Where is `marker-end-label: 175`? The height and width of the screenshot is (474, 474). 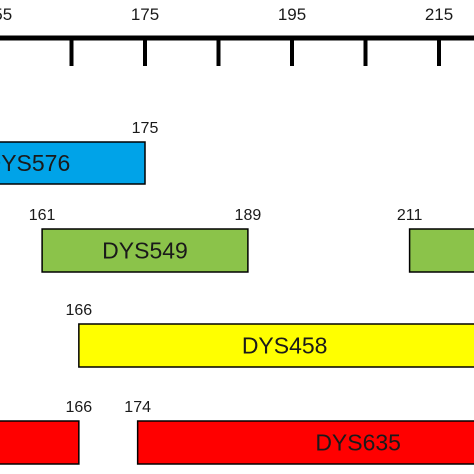
marker-end-label: 175 is located at coordinates (145, 128).